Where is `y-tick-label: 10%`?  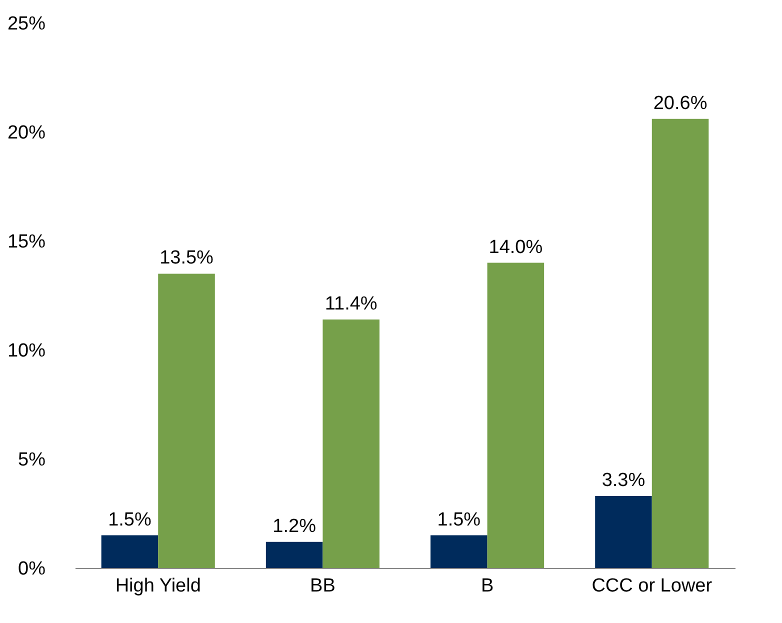 y-tick-label: 10% is located at coordinates (26, 351).